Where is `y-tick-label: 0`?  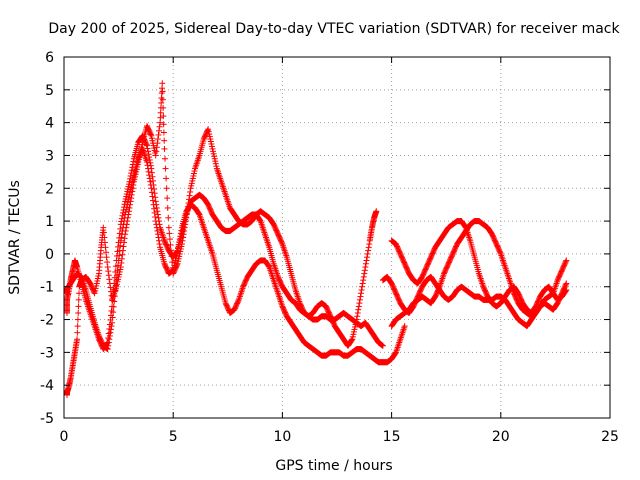 y-tick-label: 0 is located at coordinates (49, 255).